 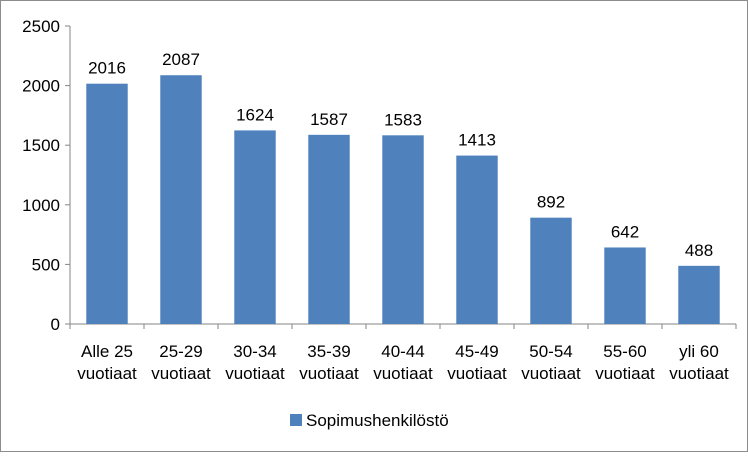 What do you see at coordinates (55, 324) in the screenshot?
I see `y-tick-label: 0` at bounding box center [55, 324].